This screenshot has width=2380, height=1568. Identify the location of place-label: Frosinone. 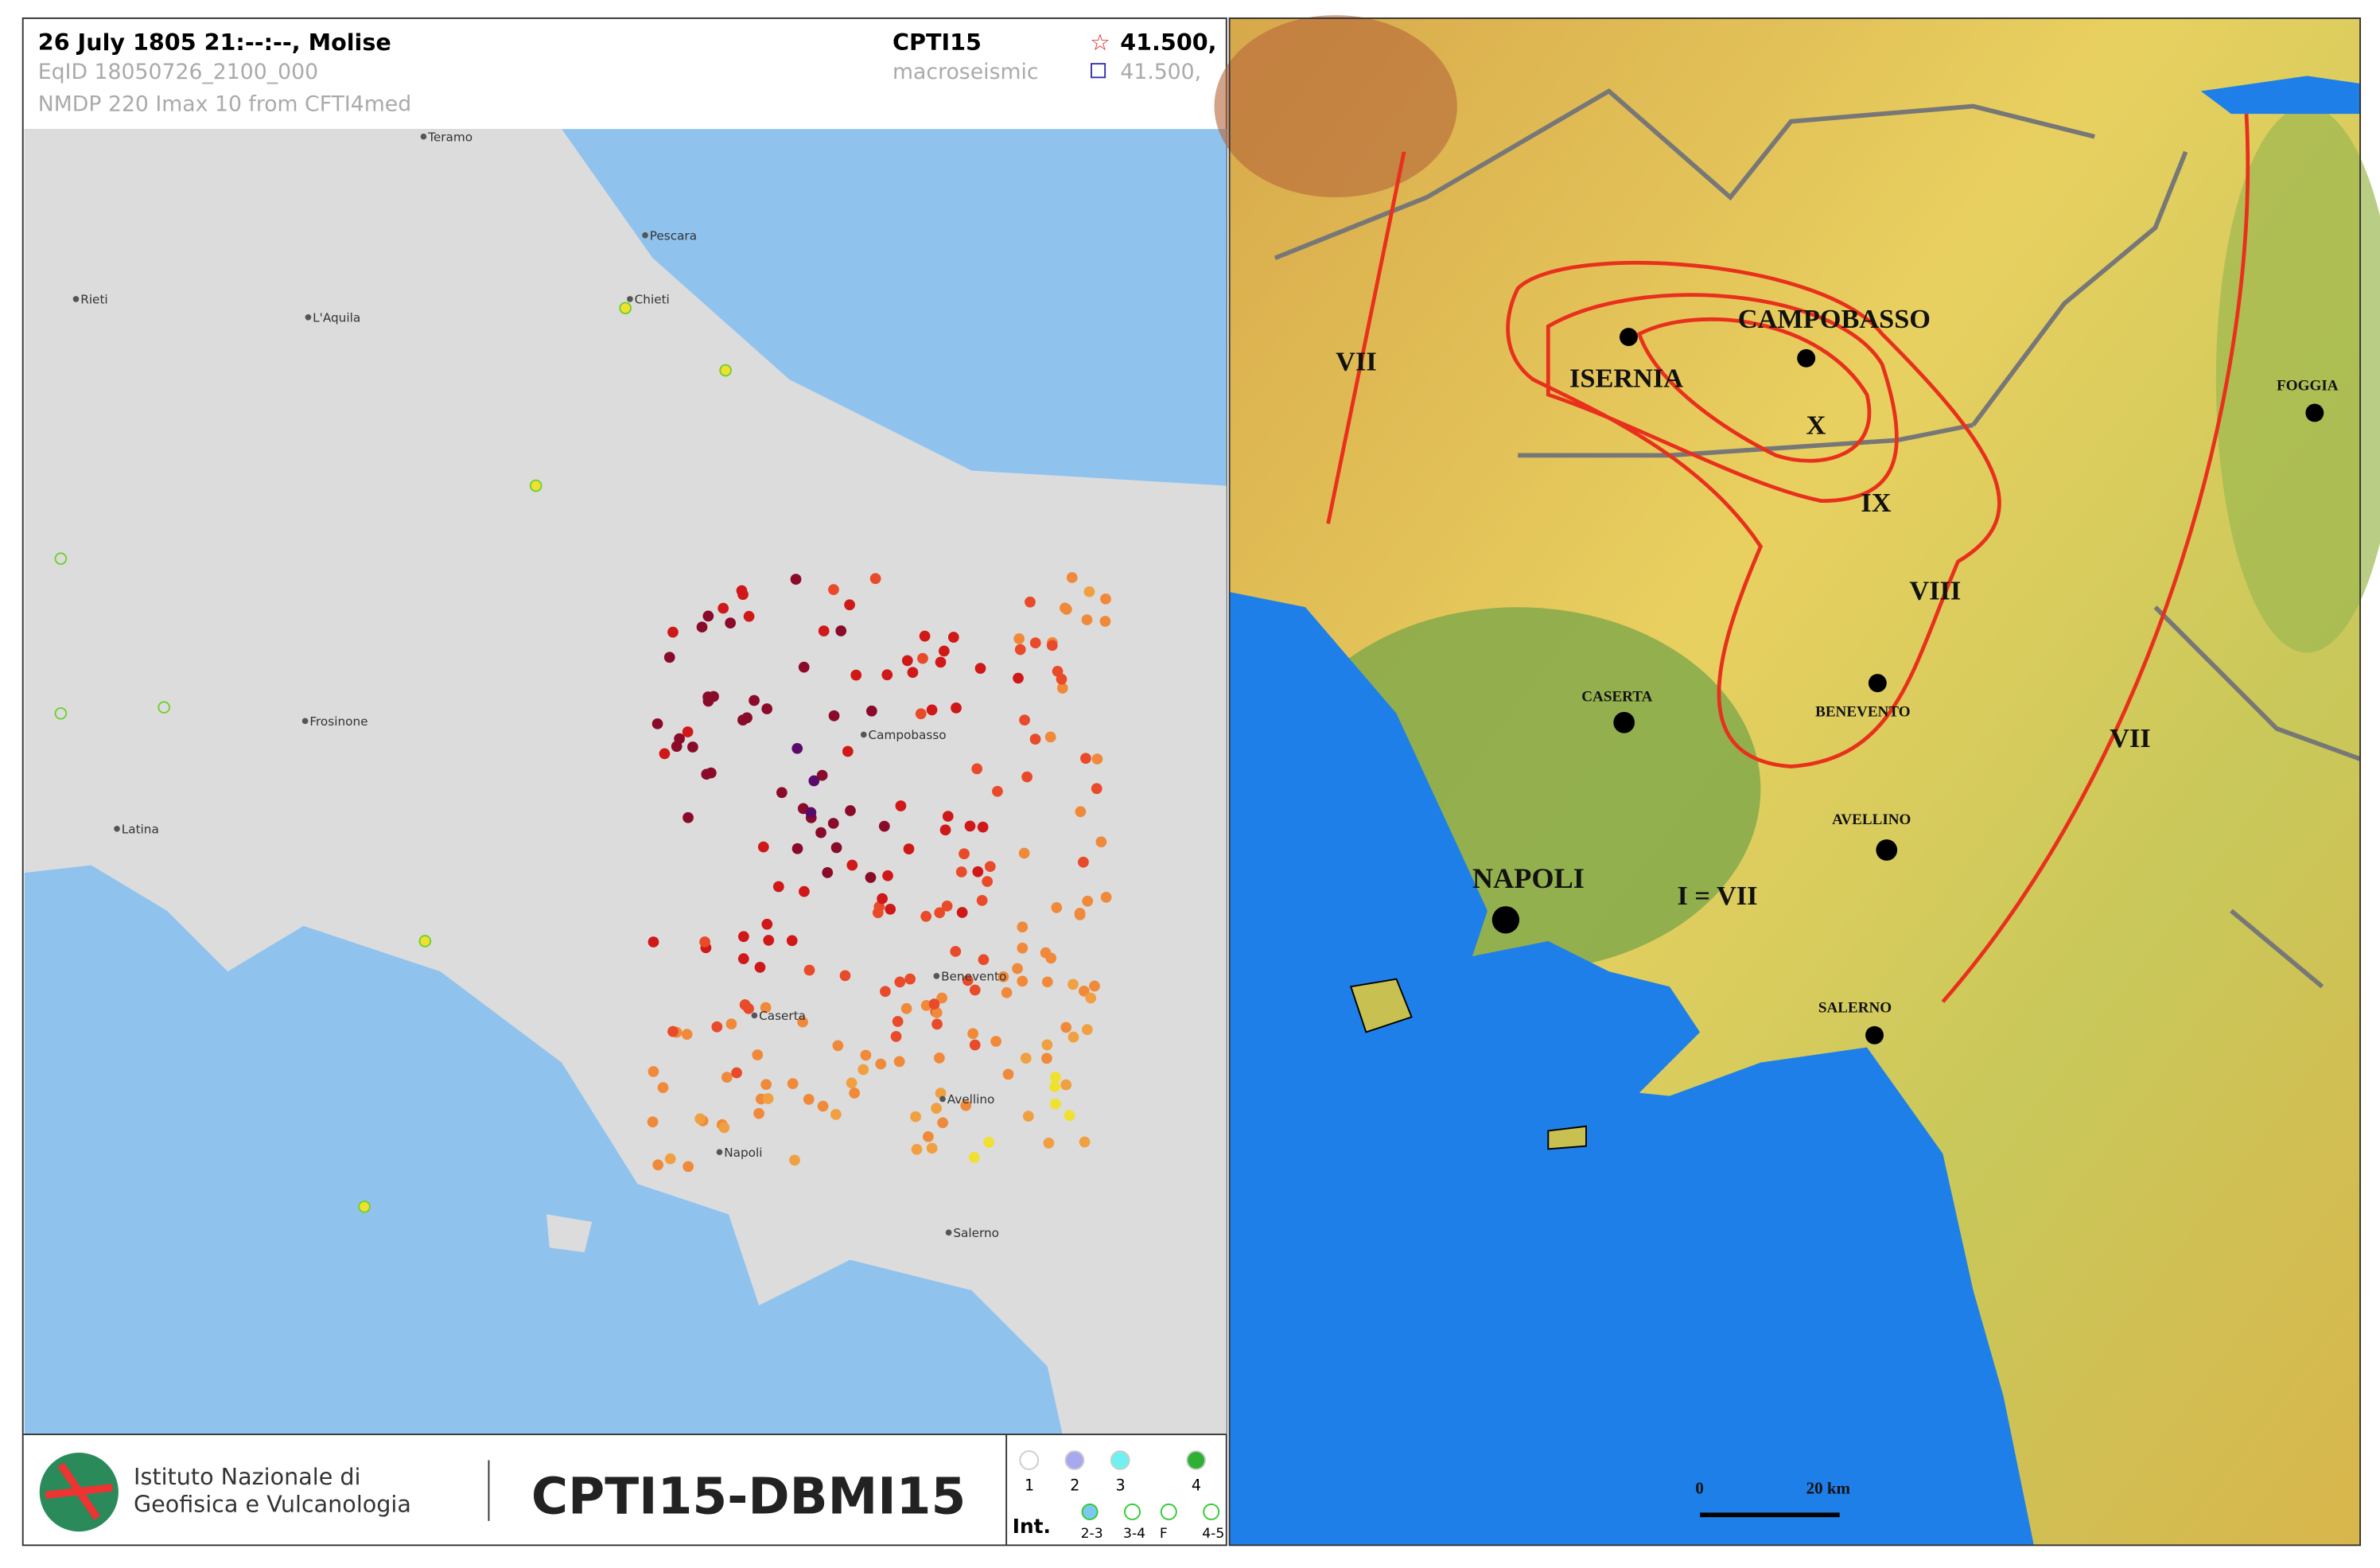
(338, 721).